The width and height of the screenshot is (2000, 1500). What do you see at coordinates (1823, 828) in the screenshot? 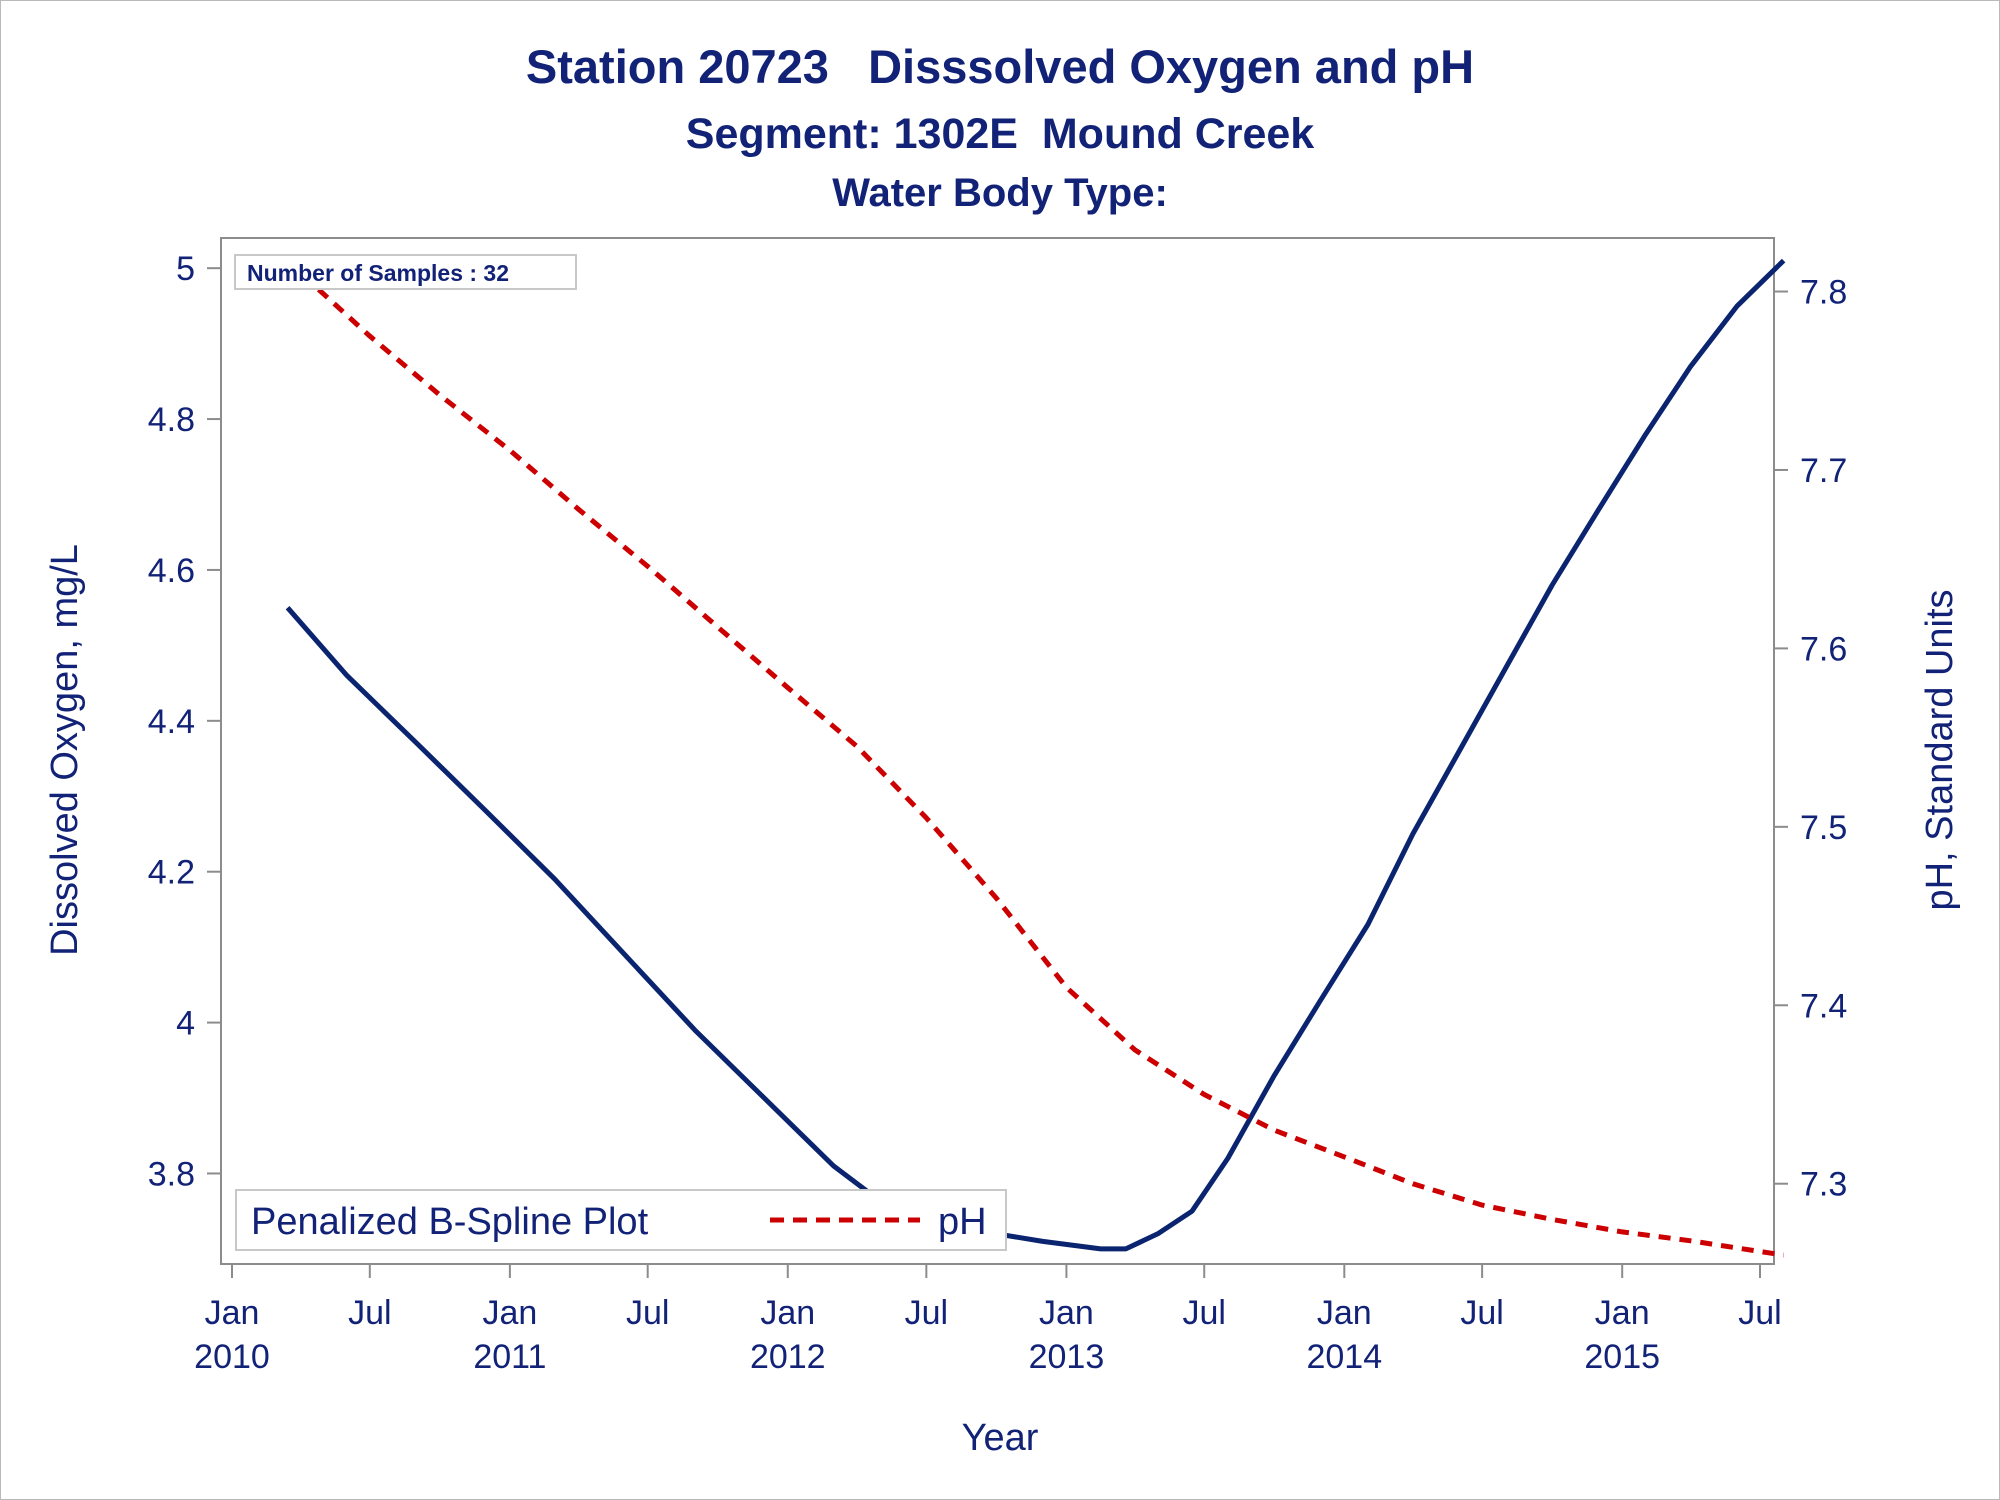
I see `y2-tick-label: 7.5` at bounding box center [1823, 828].